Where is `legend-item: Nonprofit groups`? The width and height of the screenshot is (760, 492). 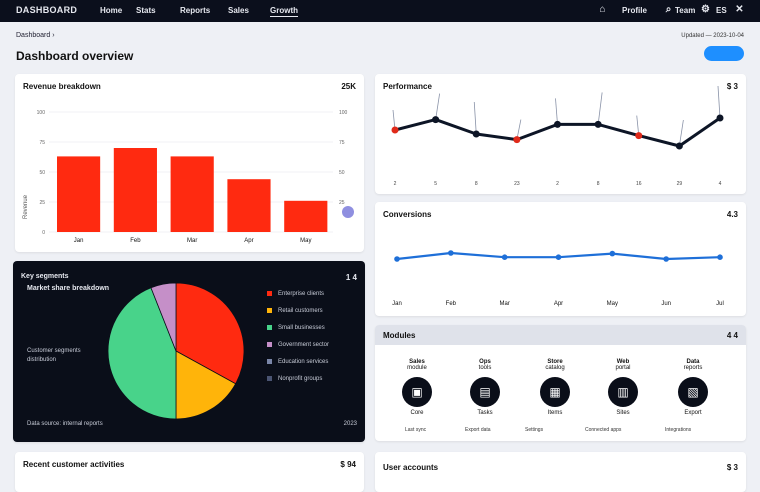
legend-item: Nonprofit groups is located at coordinates (294, 379).